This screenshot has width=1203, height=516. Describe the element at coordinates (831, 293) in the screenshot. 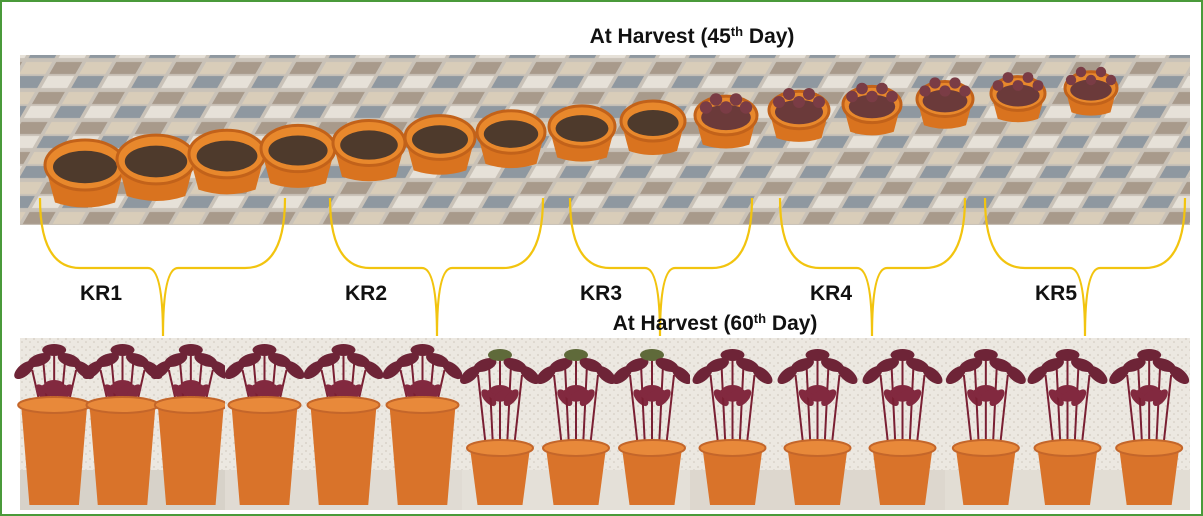

I see `group-label: KR4` at that location.